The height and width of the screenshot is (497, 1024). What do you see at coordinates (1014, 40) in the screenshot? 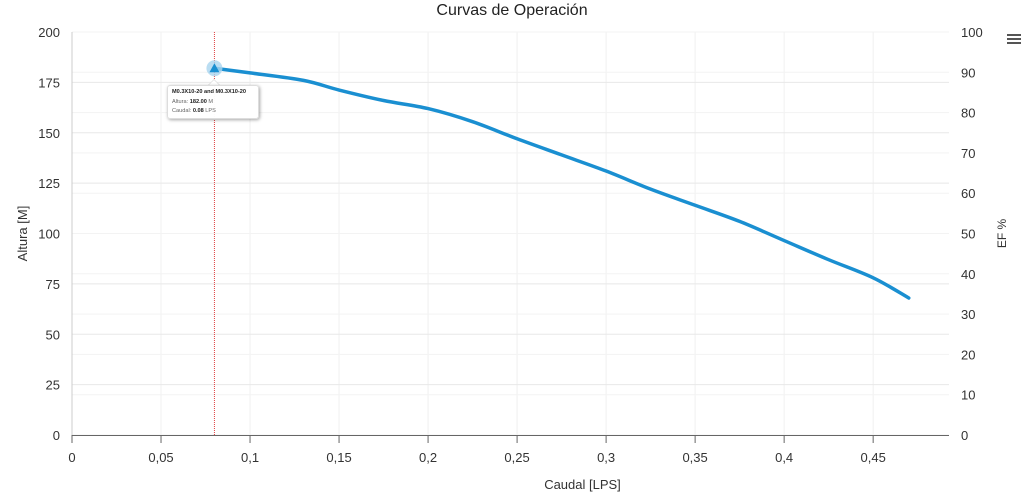
I see `hamburger-menu-icon` at bounding box center [1014, 40].